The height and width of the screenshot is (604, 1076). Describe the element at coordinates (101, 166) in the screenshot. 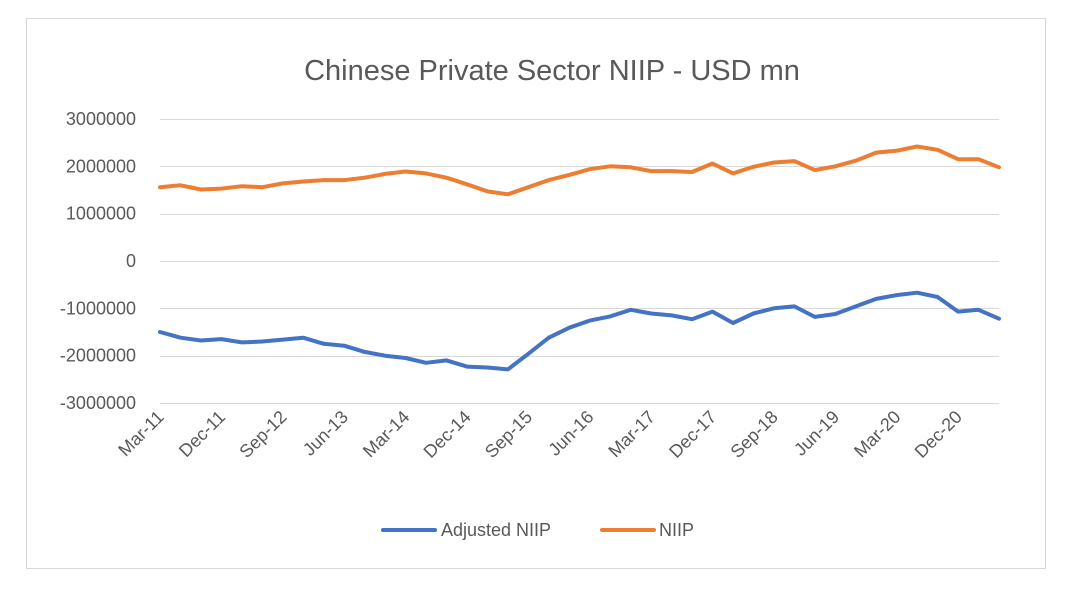

I see `y-tick-label: 2000000` at that location.